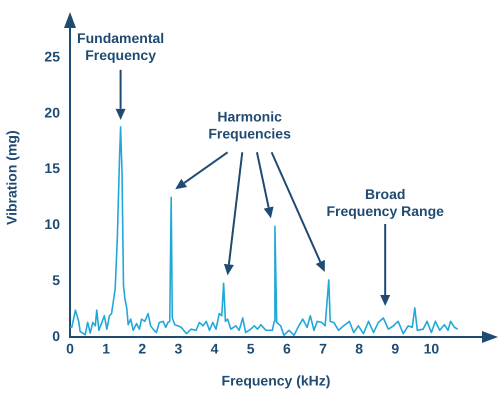 Image resolution: width=504 pixels, height=394 pixels. What do you see at coordinates (56, 280) in the screenshot?
I see `y-tick-label: 5` at bounding box center [56, 280].